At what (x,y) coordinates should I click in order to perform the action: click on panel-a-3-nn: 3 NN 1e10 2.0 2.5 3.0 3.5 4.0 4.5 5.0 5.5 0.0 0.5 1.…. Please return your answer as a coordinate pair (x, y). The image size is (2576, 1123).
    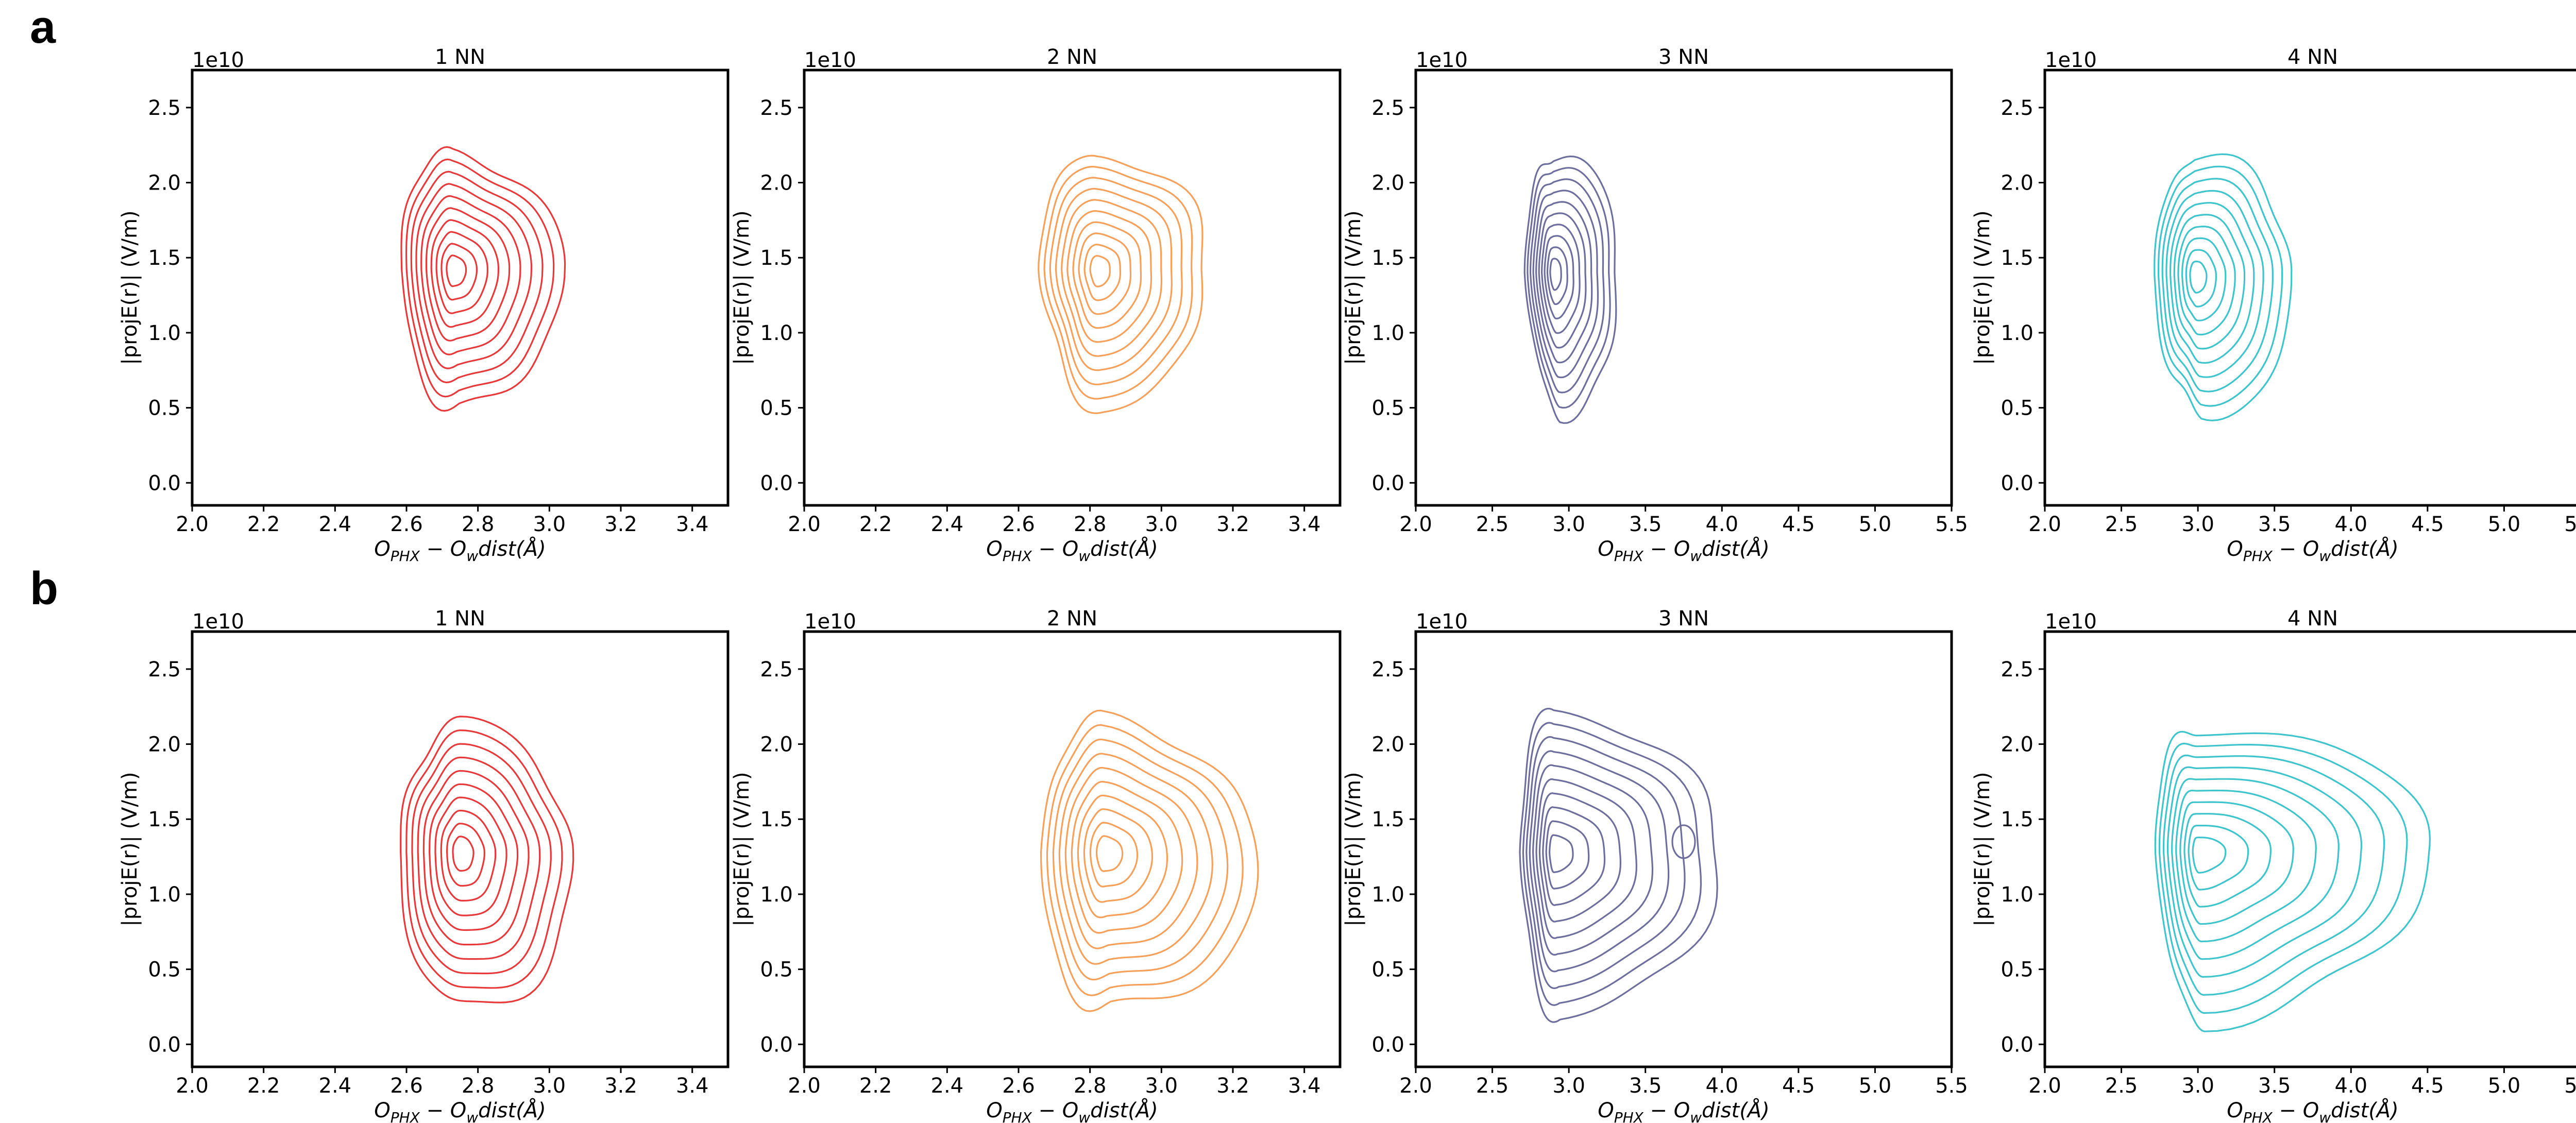
    Looking at the image, I should click on (1655, 305).